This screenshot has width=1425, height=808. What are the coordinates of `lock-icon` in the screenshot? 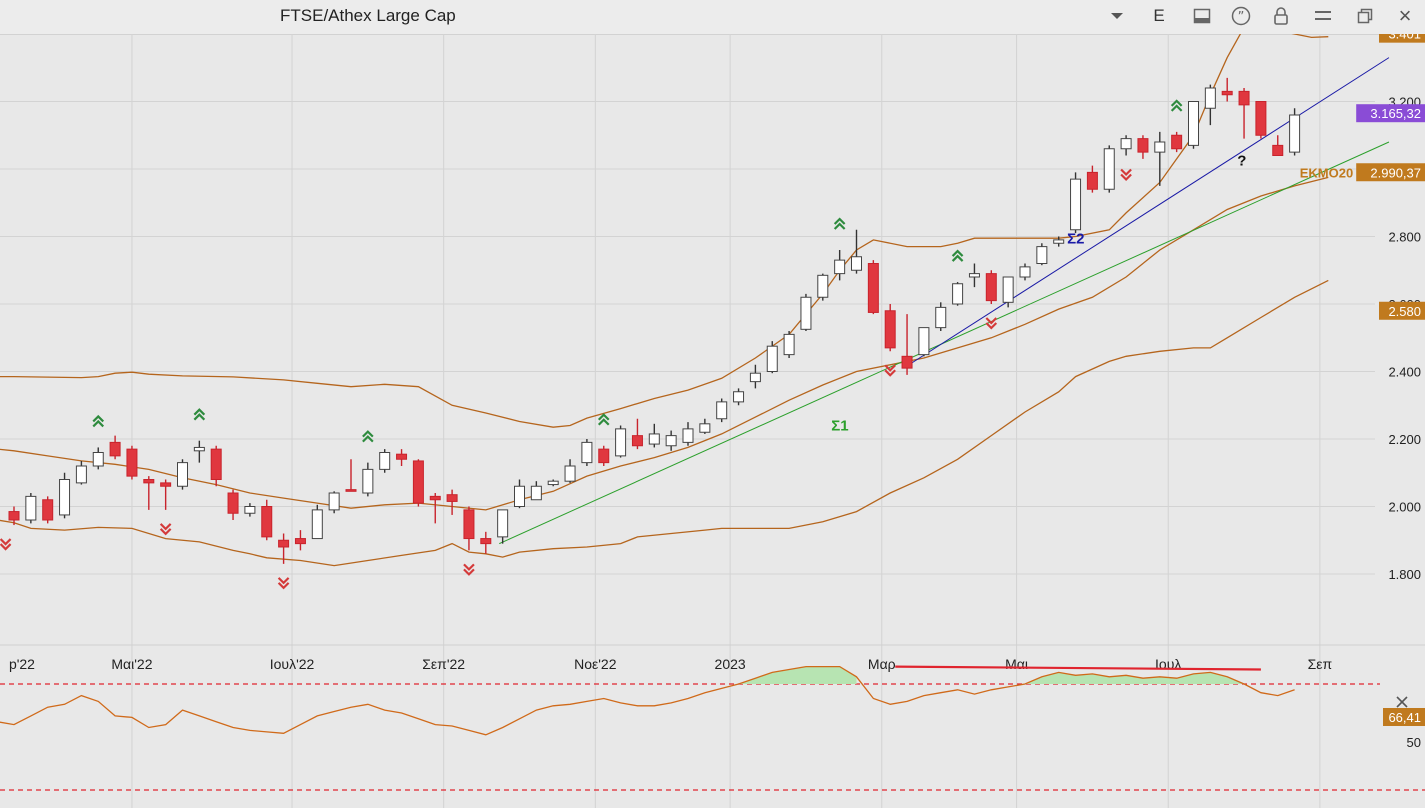 It's located at (1281, 16).